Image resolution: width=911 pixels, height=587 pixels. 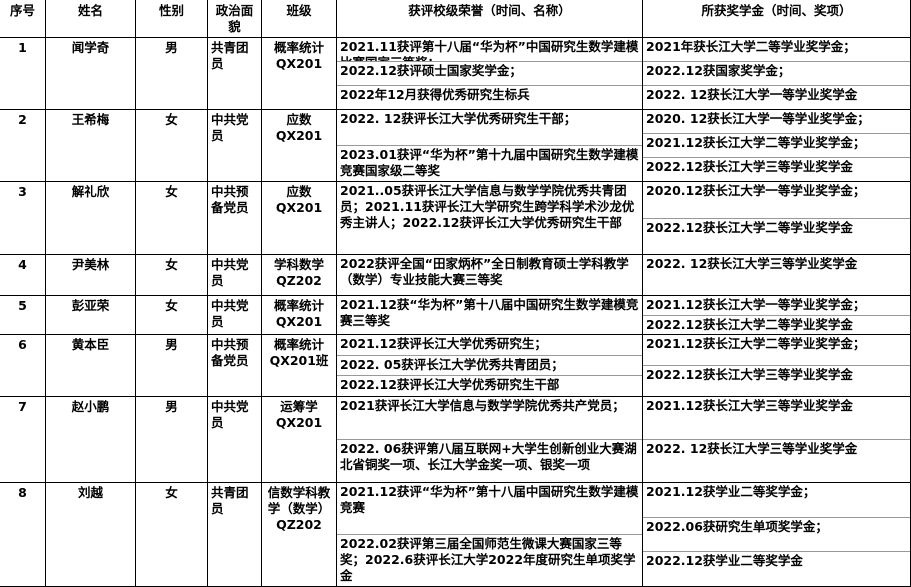 I want to click on scholarships-entry: 2021.12获长江大学三等学业奖学金, so click(x=776, y=418).